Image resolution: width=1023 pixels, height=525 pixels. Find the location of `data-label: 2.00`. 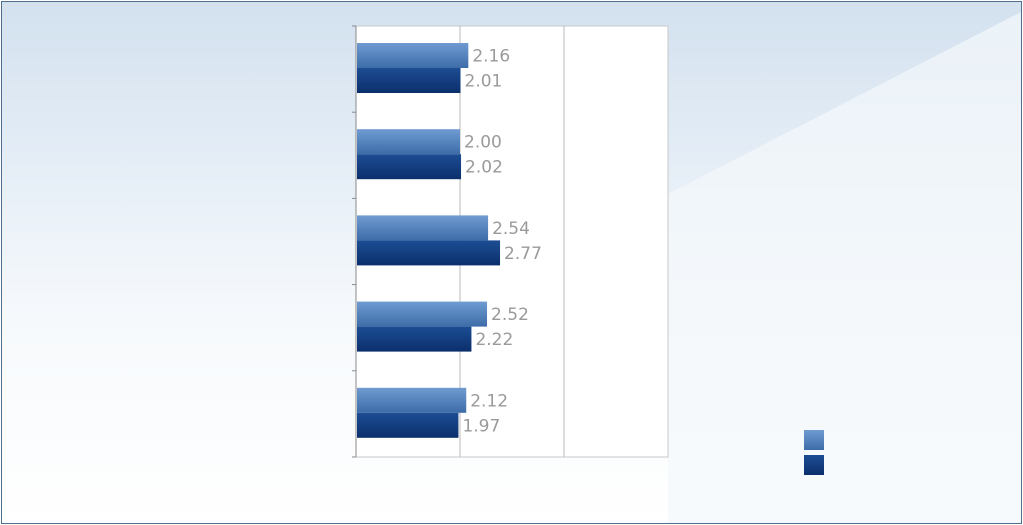

data-label: 2.00 is located at coordinates (483, 143).